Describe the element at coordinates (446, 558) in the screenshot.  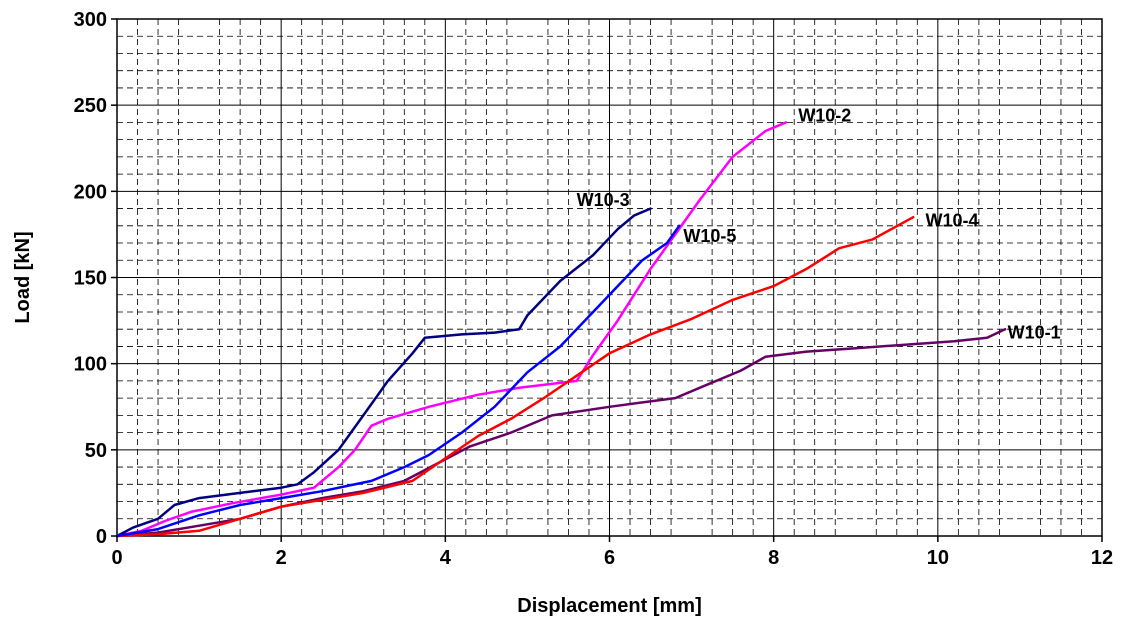
I see `x-tick-label: 4` at that location.